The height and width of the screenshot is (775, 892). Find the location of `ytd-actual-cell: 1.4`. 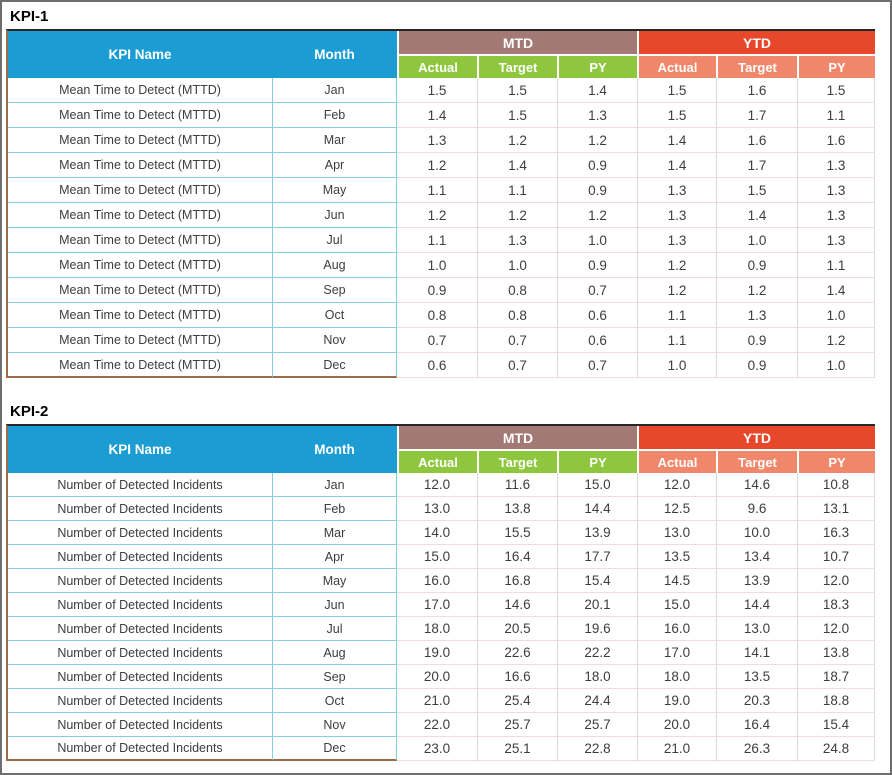

ytd-actual-cell: 1.4 is located at coordinates (676, 140).